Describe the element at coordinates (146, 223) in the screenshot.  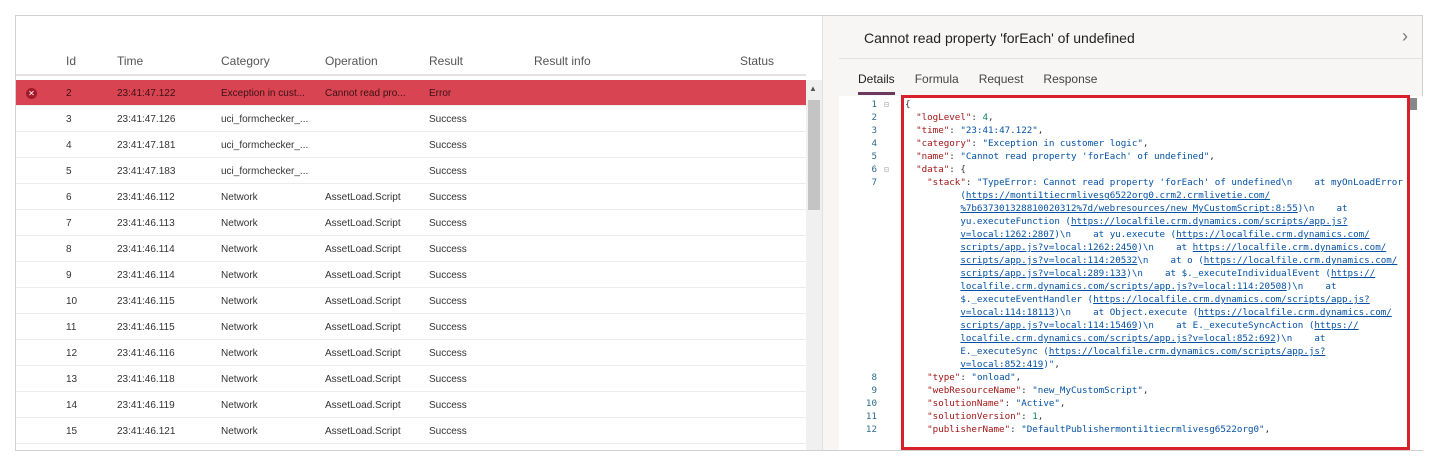
I see `cell-time: 23:41:46.113` at that location.